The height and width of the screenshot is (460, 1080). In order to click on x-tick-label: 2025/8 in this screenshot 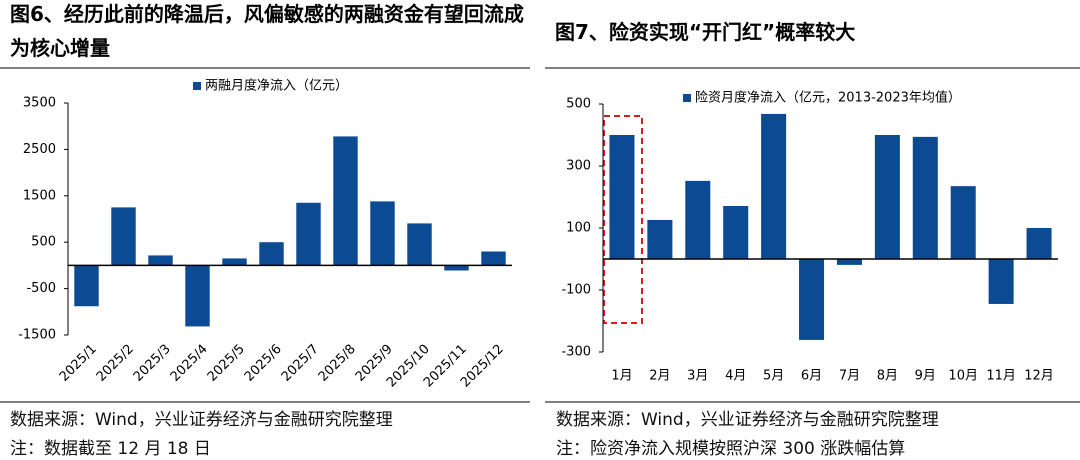, I will do `click(337, 363)`.